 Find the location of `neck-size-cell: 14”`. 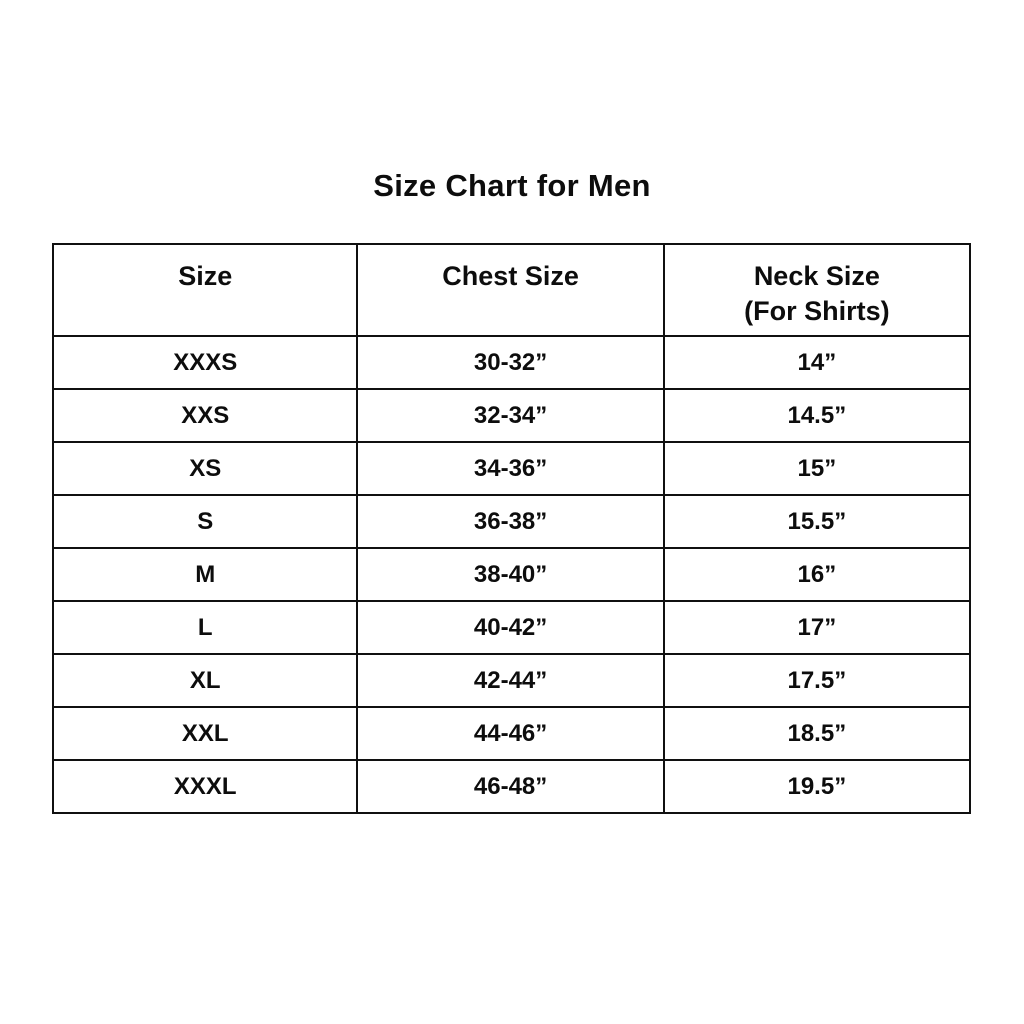

neck-size-cell: 14” is located at coordinates (817, 362).